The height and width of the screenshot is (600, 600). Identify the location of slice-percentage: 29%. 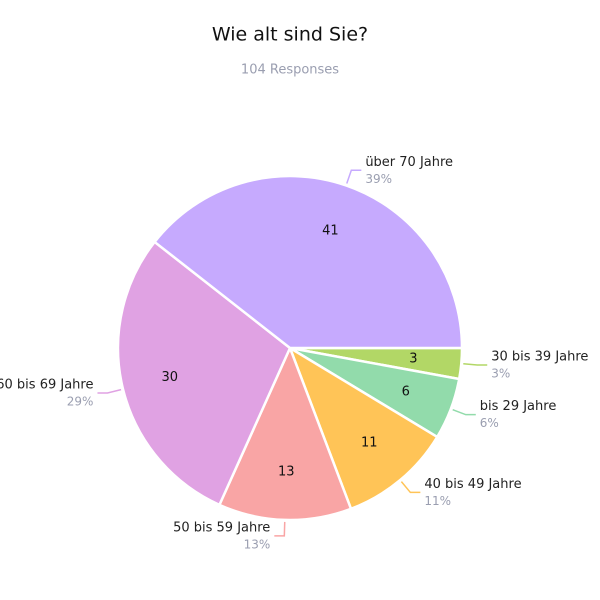
(80, 401).